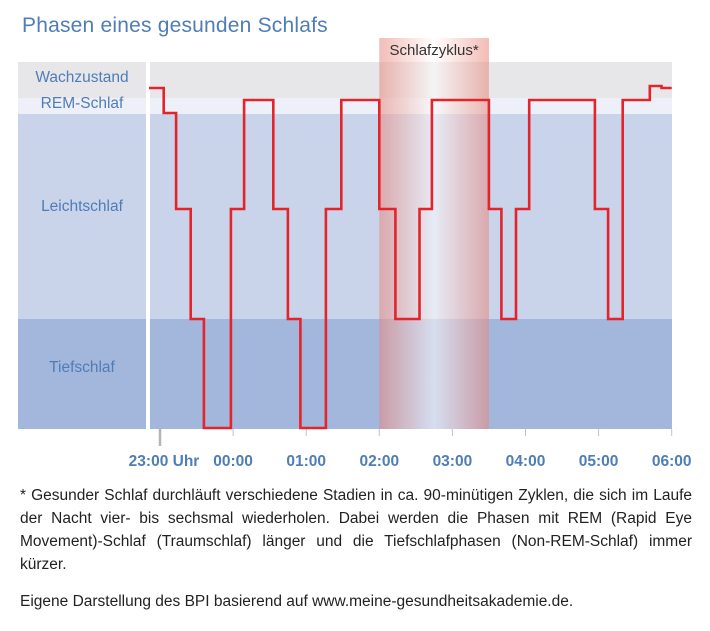 This screenshot has width=710, height=631. I want to click on y-label-leichtschlaf: Leichtschlaf, so click(82, 206).